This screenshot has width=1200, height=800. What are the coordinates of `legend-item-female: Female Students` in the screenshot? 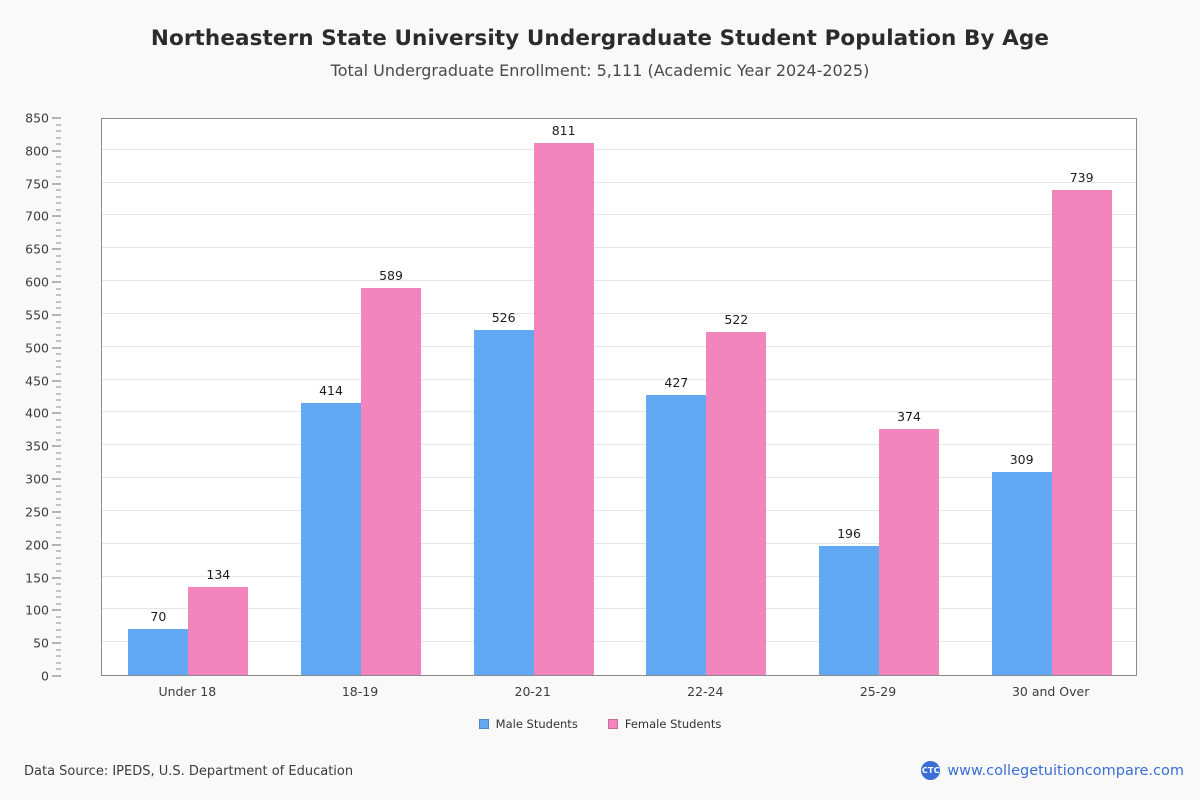 It's located at (664, 724).